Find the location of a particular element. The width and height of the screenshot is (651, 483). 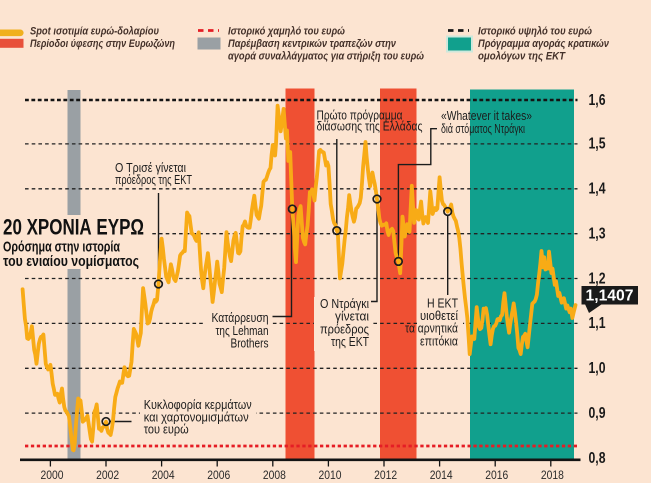

svg-text: πρόεδρος της ΕΚΤ is located at coordinates (153, 180).